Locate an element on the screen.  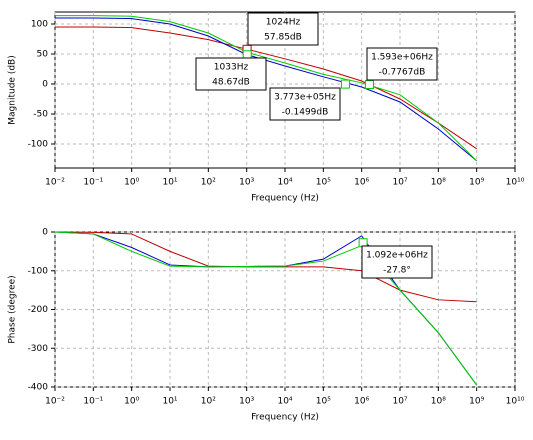
datatip-text: 1.092e+06Hz is located at coordinates (397, 256).